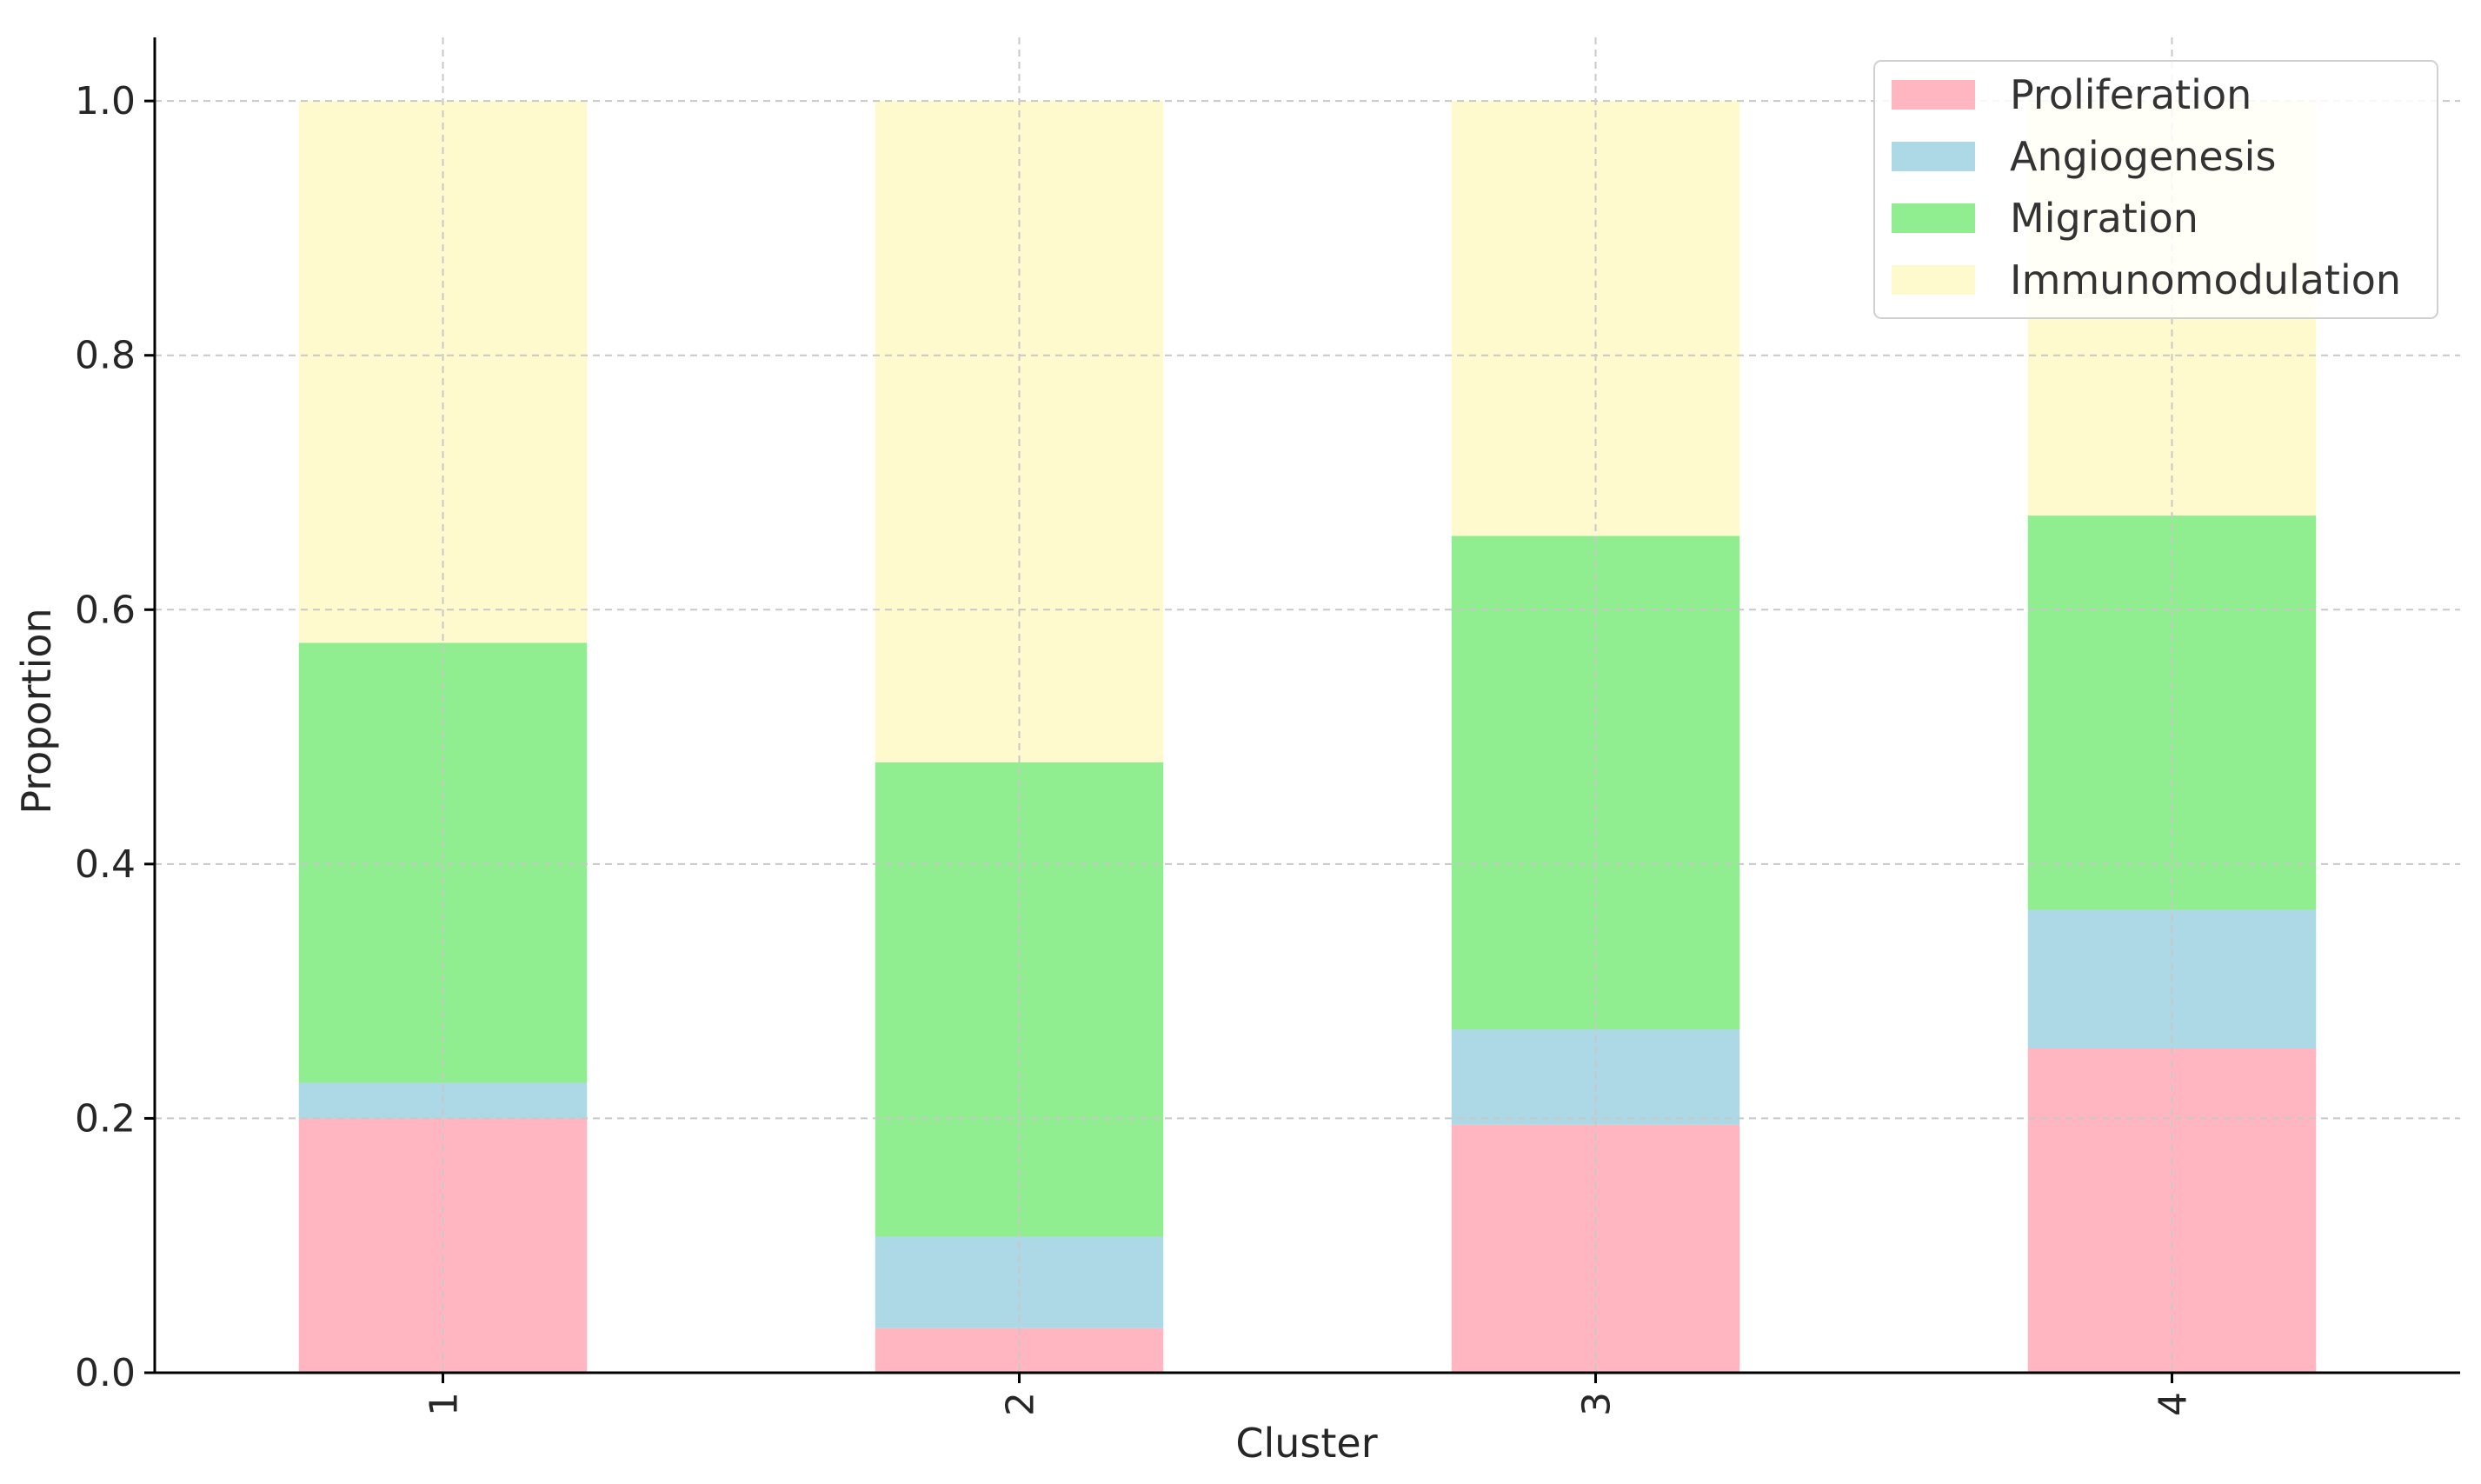 Image resolution: width=2481 pixels, height=1484 pixels. What do you see at coordinates (1934, 218) in the screenshot?
I see `legend-swatch-migration` at bounding box center [1934, 218].